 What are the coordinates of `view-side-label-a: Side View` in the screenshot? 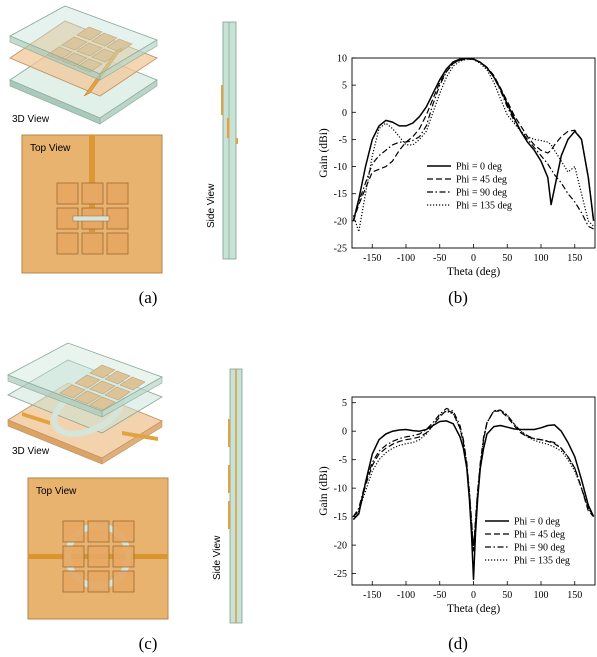 It's located at (211, 205).